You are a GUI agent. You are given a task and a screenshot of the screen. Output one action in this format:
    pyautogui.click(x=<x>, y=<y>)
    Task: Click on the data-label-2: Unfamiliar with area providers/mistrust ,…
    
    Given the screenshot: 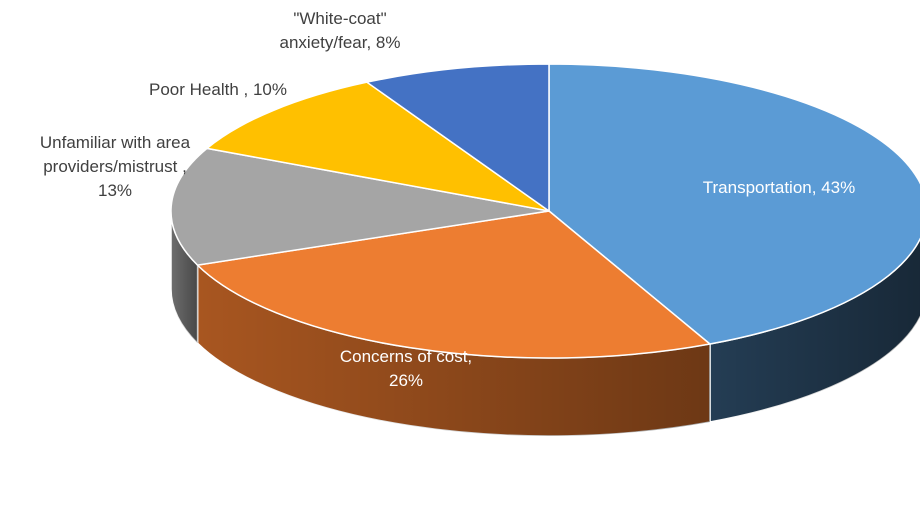 What is the action you would take?
    pyautogui.click(x=115, y=166)
    